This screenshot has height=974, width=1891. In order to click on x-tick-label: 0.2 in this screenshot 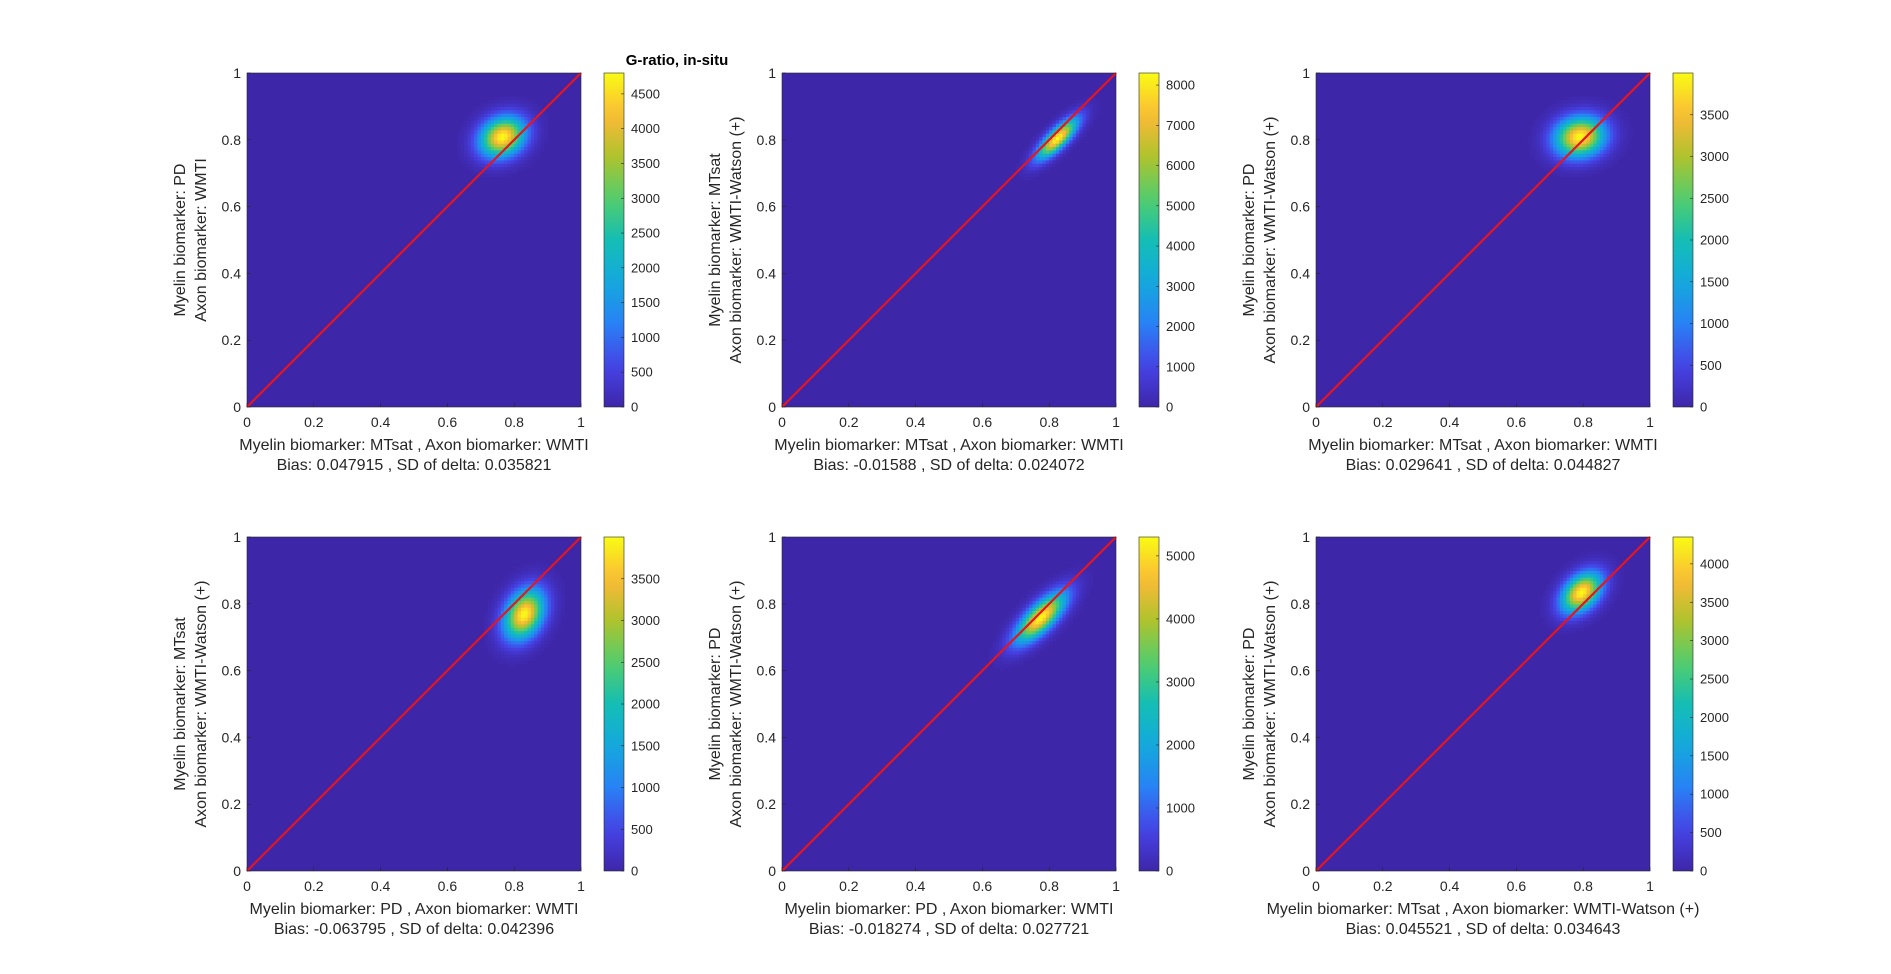, I will do `click(314, 886)`.